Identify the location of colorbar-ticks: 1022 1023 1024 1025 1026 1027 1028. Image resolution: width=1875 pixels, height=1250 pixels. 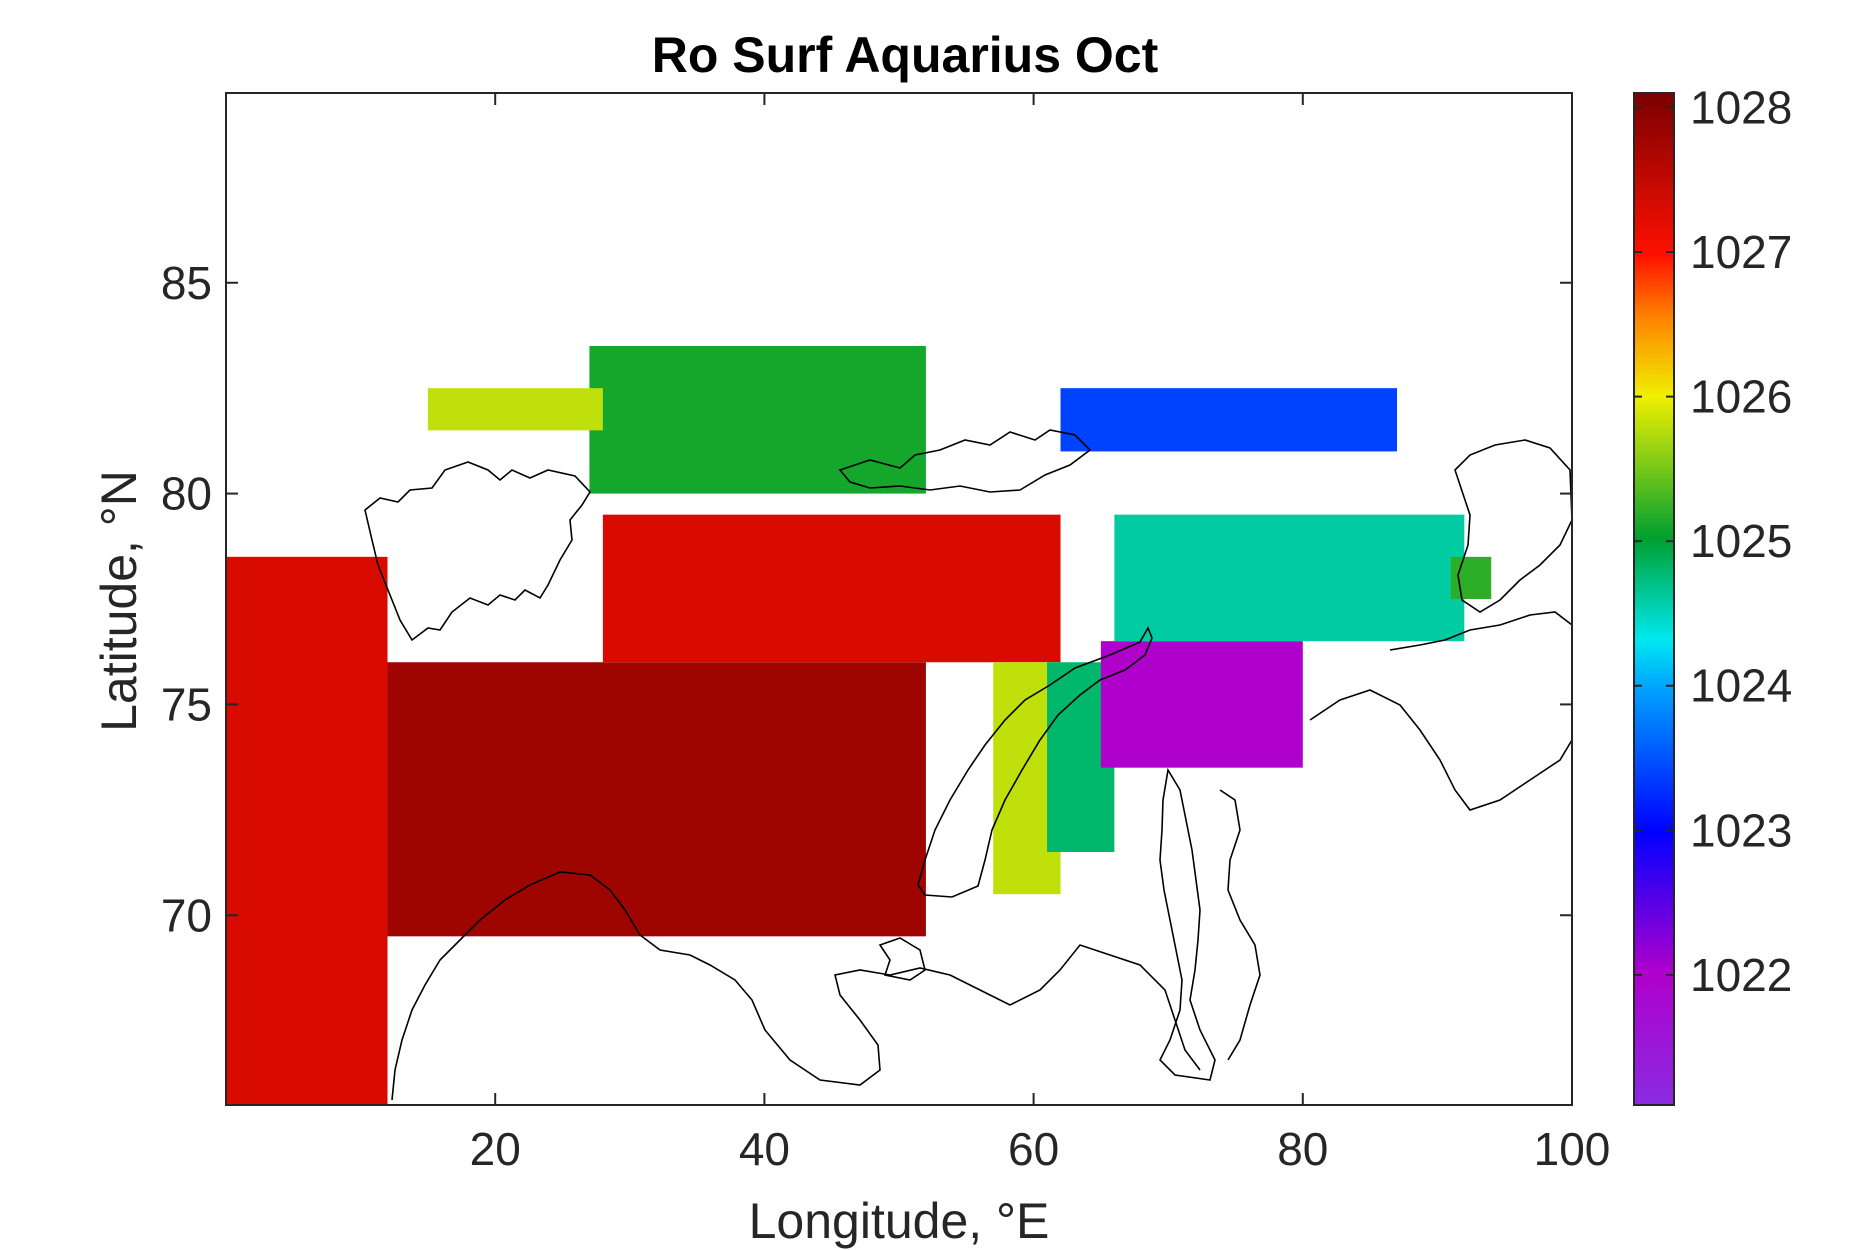
(1713, 541).